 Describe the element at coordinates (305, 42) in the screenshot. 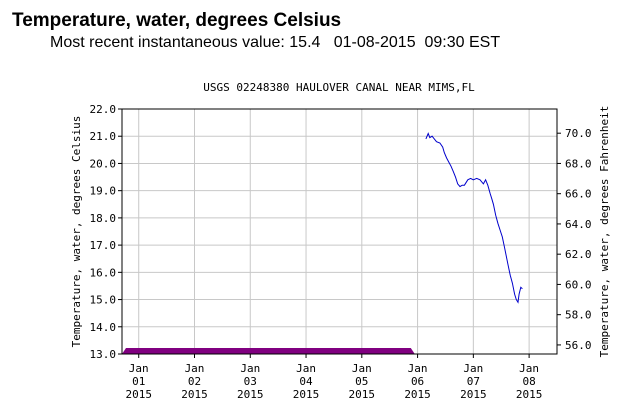

I see `recent-value: 15.4` at that location.